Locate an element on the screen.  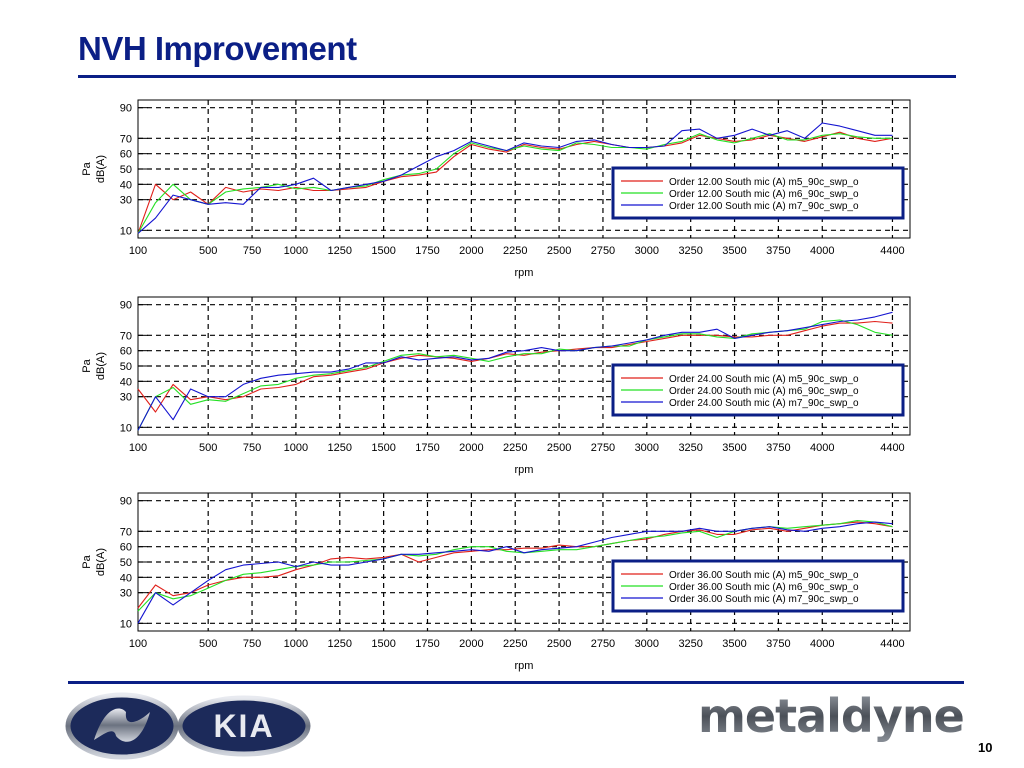
y-tick-label: 40 is located at coordinates (126, 578).